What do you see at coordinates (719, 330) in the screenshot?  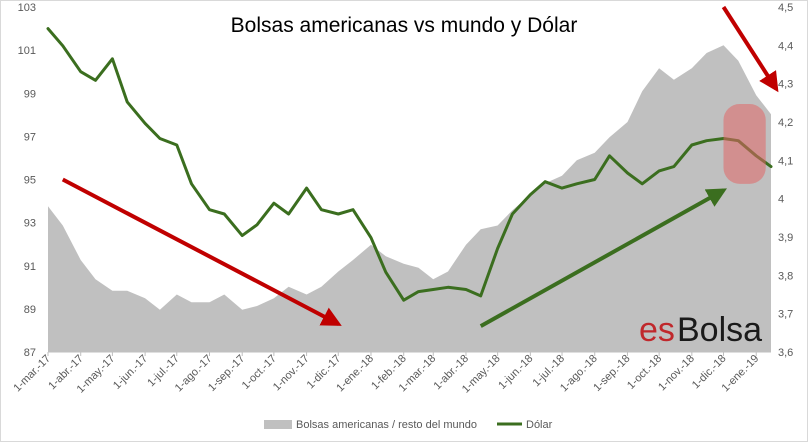 I see `watermark-logo-bolsa: Bolsa` at bounding box center [719, 330].